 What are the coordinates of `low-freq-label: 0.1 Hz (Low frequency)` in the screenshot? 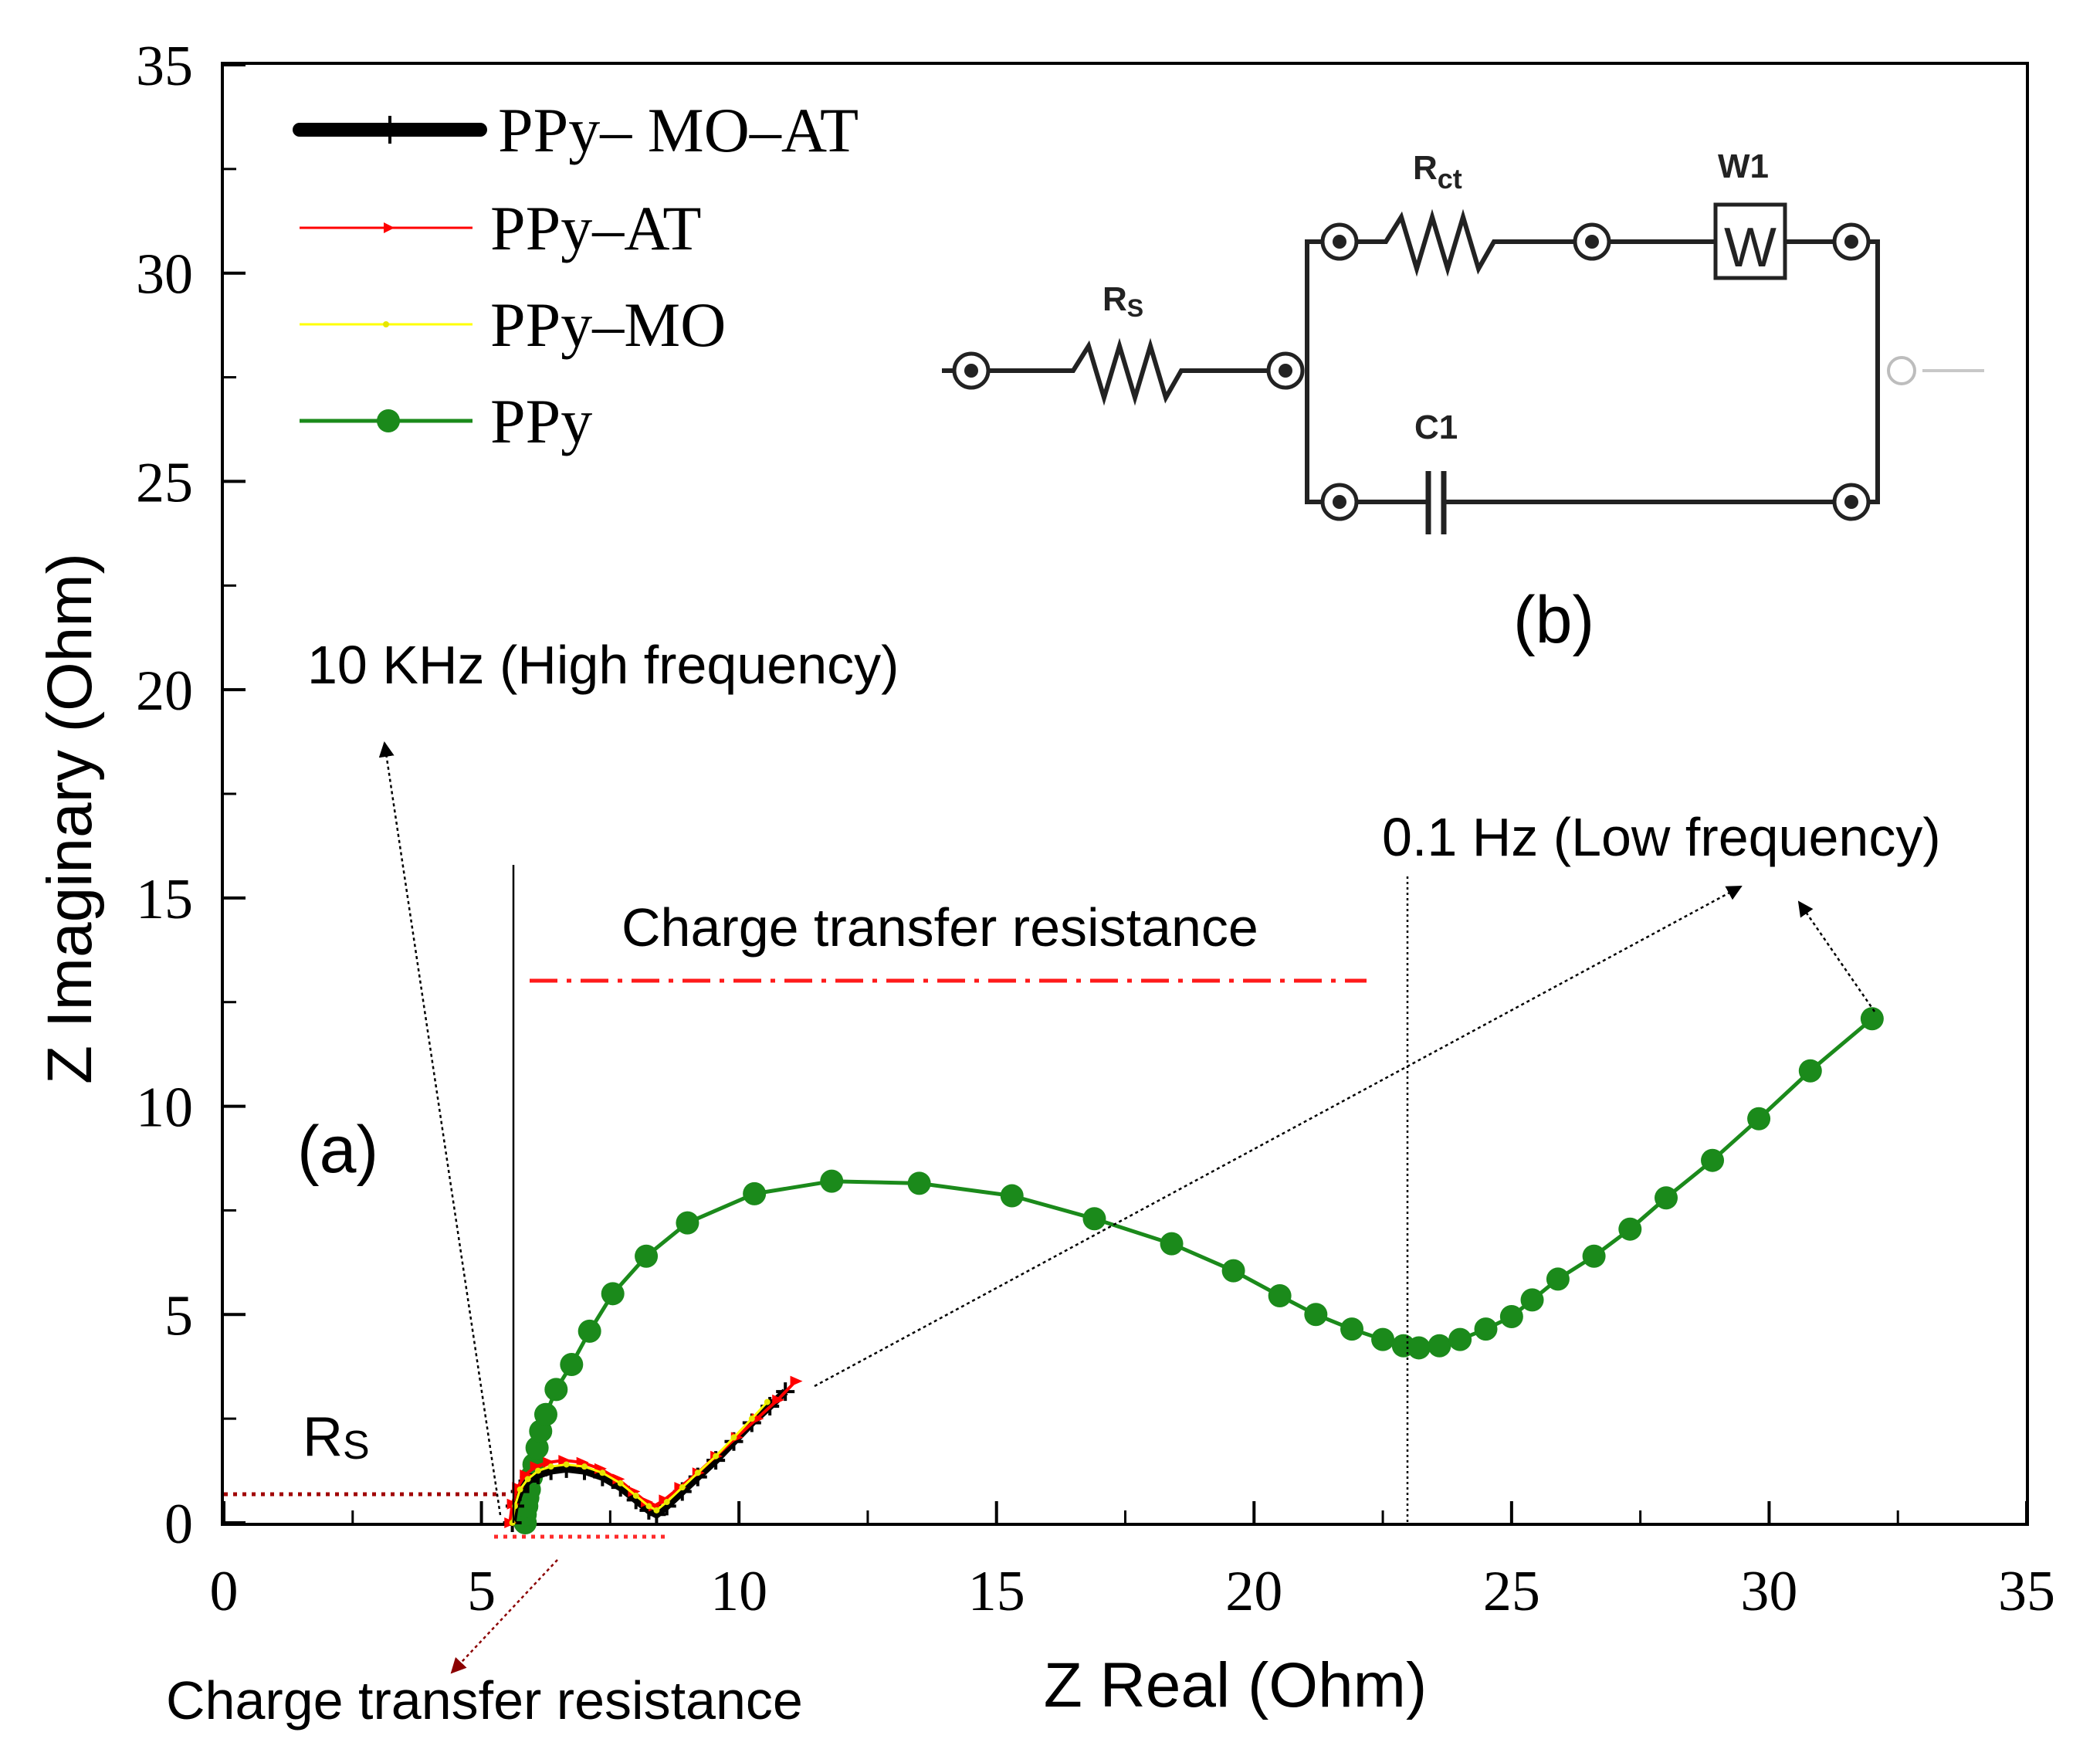 It's located at (1661, 837).